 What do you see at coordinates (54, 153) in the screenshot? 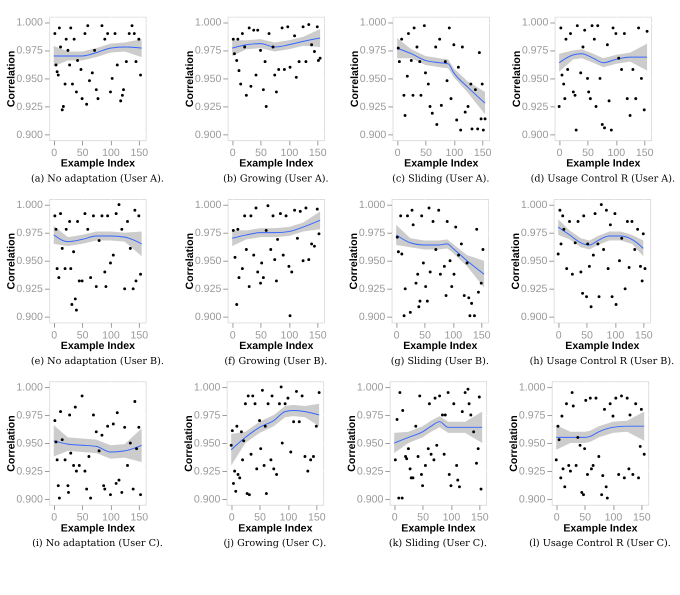
I see `x-tick-label: 0` at bounding box center [54, 153].